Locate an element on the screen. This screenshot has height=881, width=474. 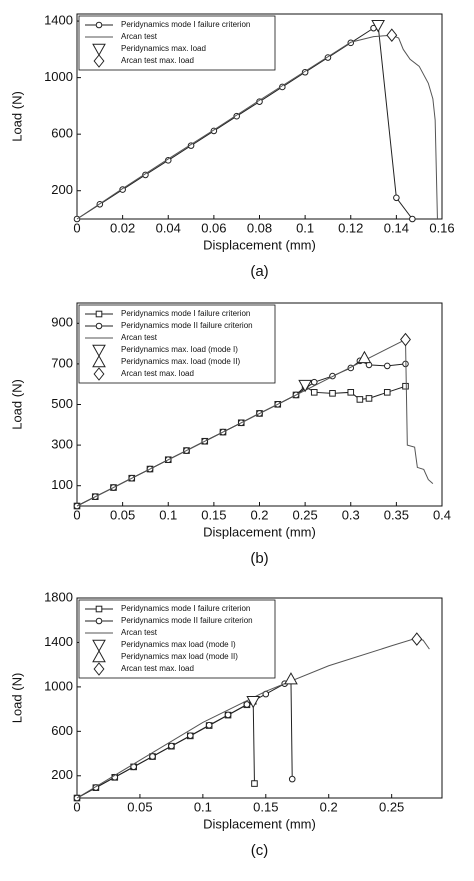
x-tick-label: 0.12 is located at coordinates (350, 227).